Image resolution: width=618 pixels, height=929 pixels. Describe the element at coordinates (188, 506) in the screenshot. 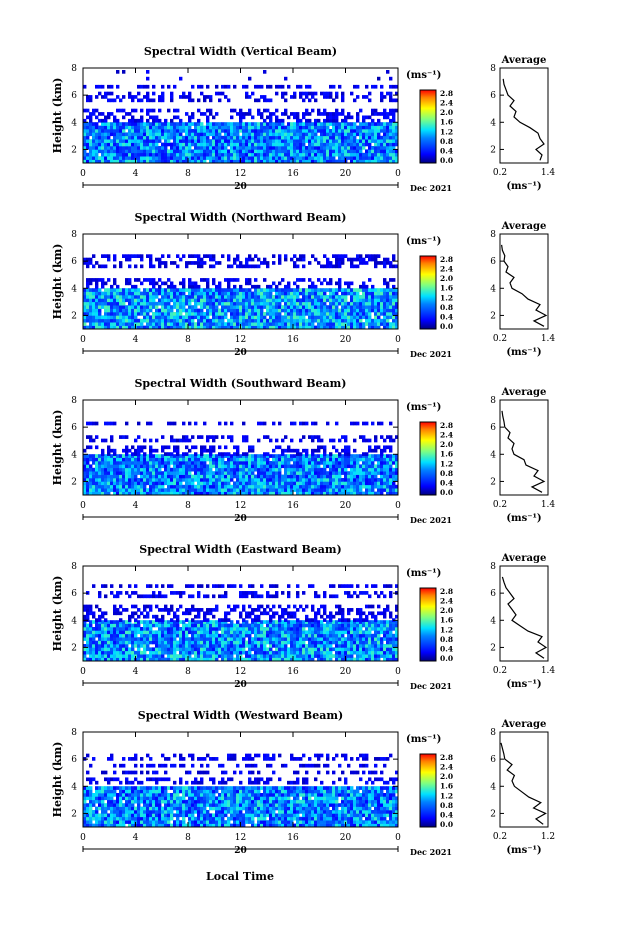

I see `x-tick-label: 8` at that location.